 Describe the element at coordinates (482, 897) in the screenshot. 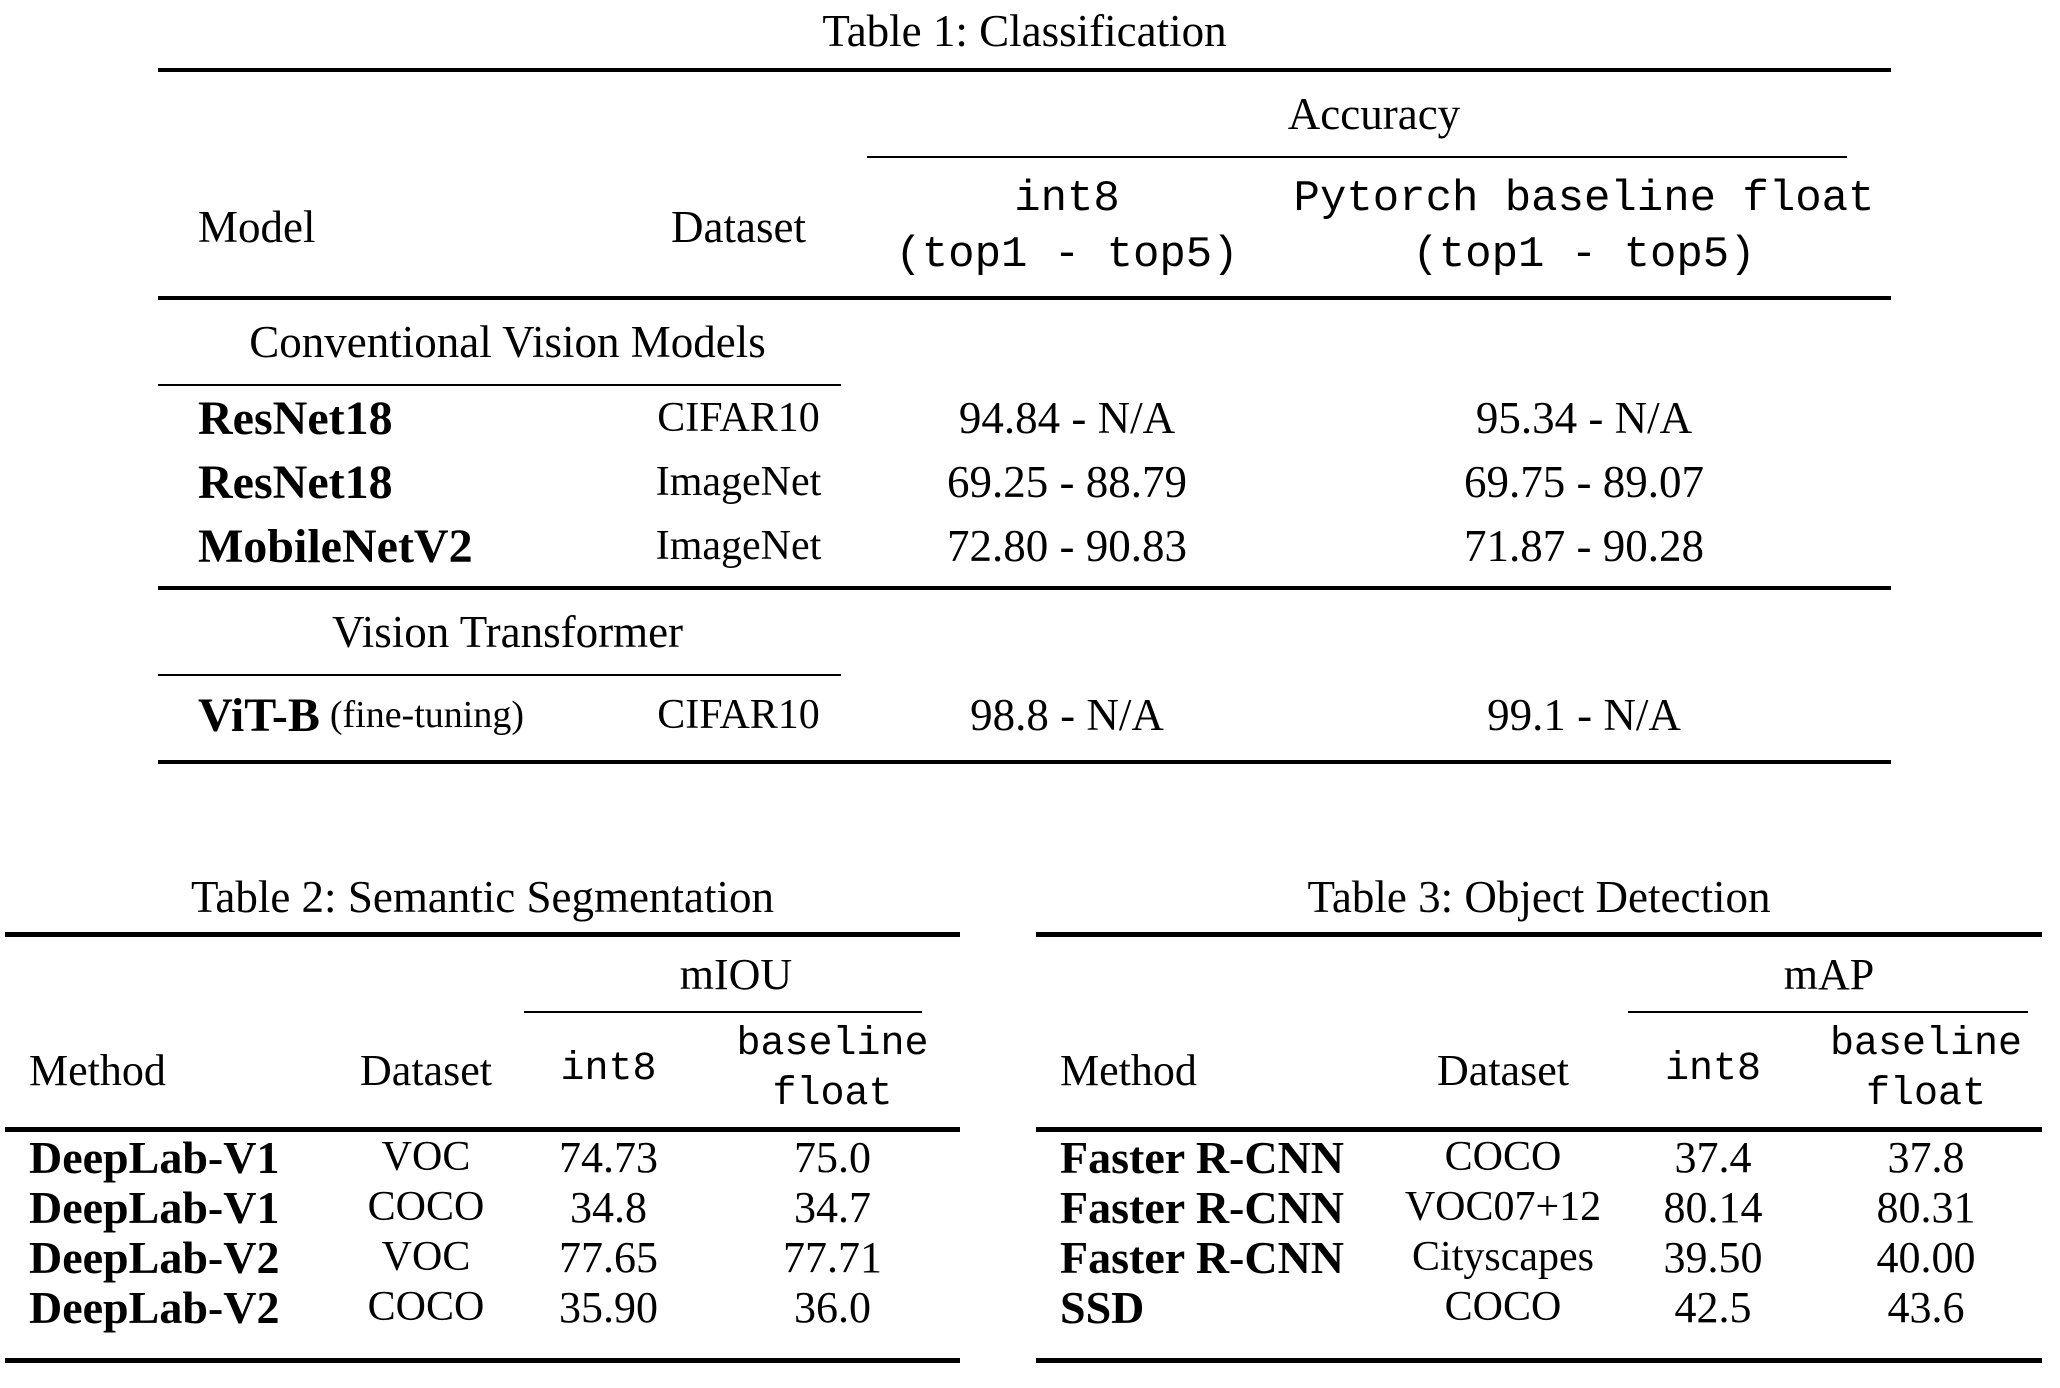

I see `table2-caption: Table 2: Semantic Segmentation` at that location.